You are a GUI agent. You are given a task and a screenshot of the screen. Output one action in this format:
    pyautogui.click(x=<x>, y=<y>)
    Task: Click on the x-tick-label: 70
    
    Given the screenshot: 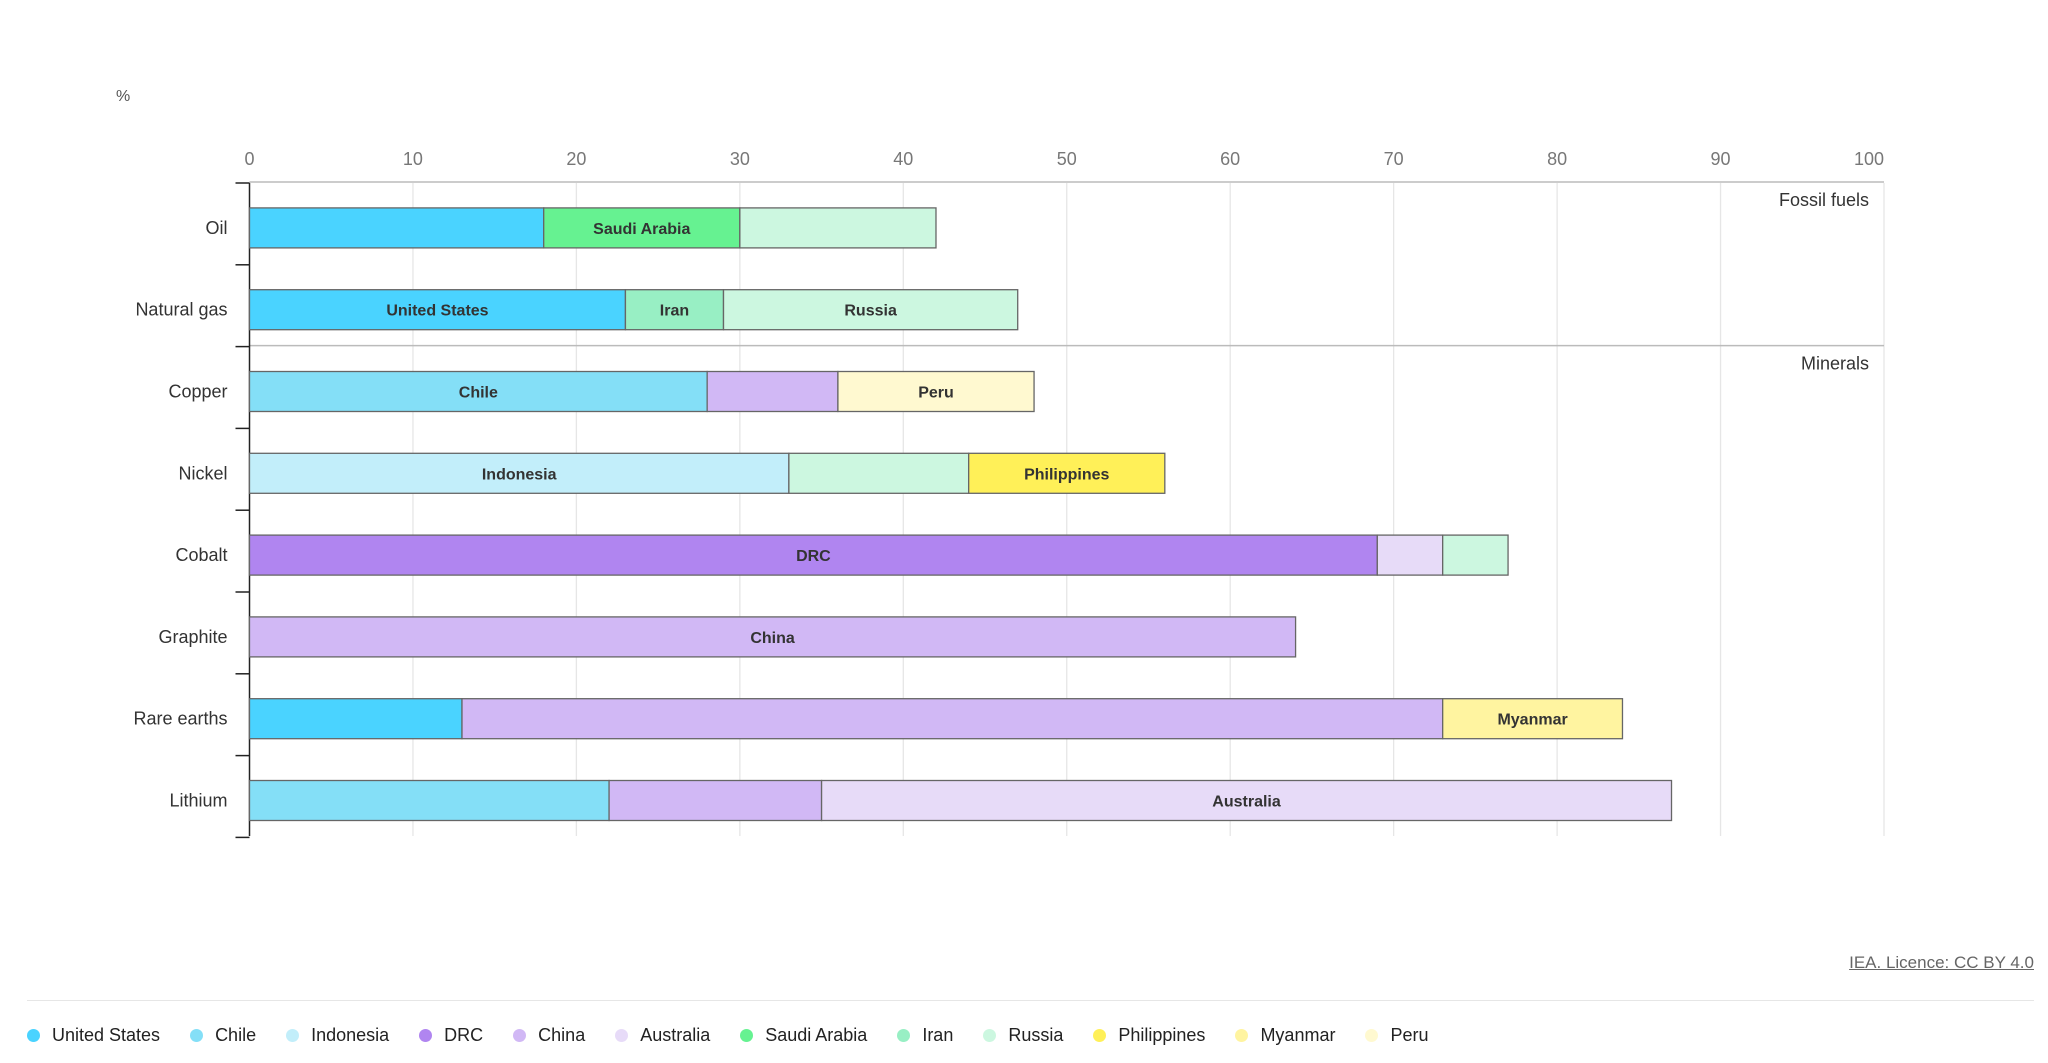 What is the action you would take?
    pyautogui.click(x=1394, y=159)
    